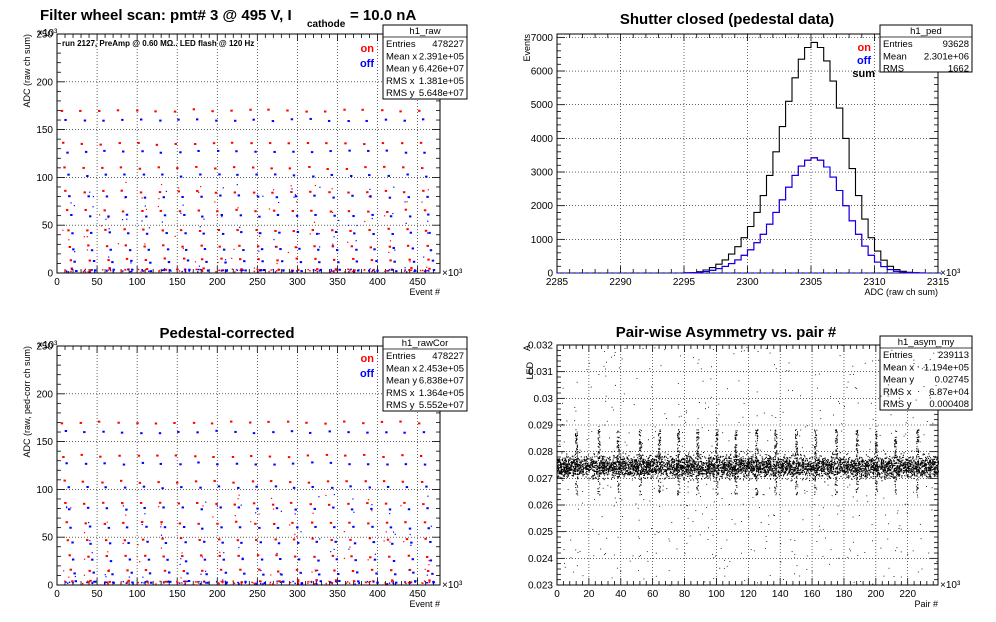 The height and width of the screenshot is (622, 996). Describe the element at coordinates (540, 479) in the screenshot. I see `y-tick-label: 0.027` at that location.